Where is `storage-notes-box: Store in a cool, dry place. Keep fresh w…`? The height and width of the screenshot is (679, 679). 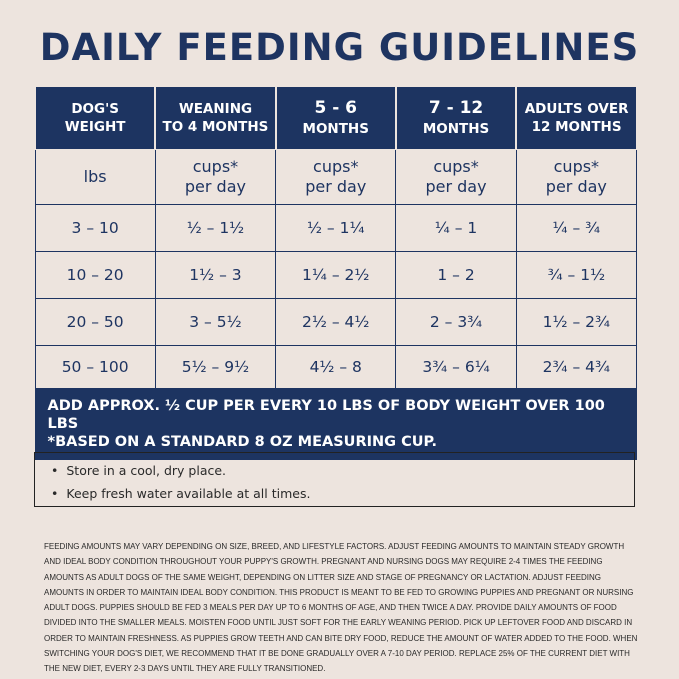 storage-notes-box: Store in a cool, dry place. Keep fresh w… is located at coordinates (334, 479).